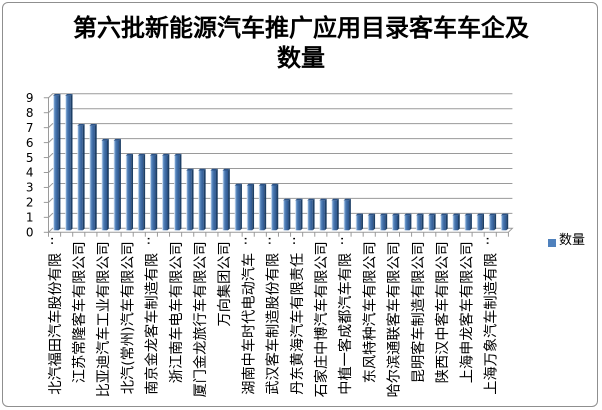 This screenshot has height=410, width=602. Describe the element at coordinates (30, 113) in the screenshot. I see `y-axis-tick-label: 8` at that location.